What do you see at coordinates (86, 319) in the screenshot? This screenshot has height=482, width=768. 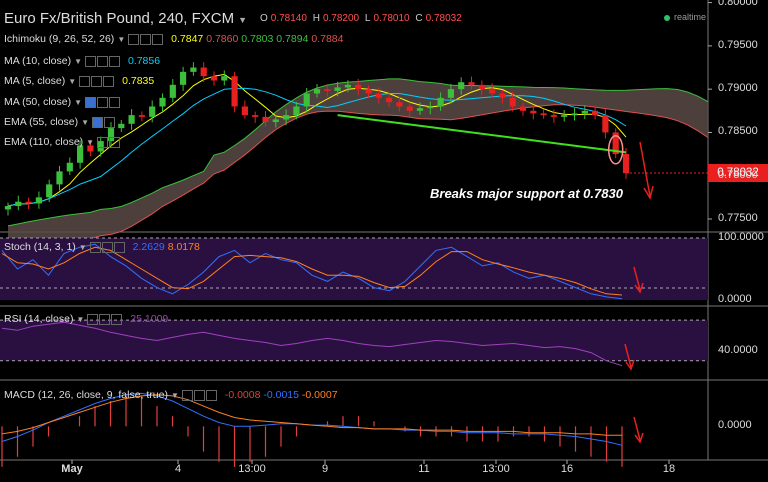 I see `legend-rsi: RSI (14, close) ▼ 25.1009` at bounding box center [86, 319].